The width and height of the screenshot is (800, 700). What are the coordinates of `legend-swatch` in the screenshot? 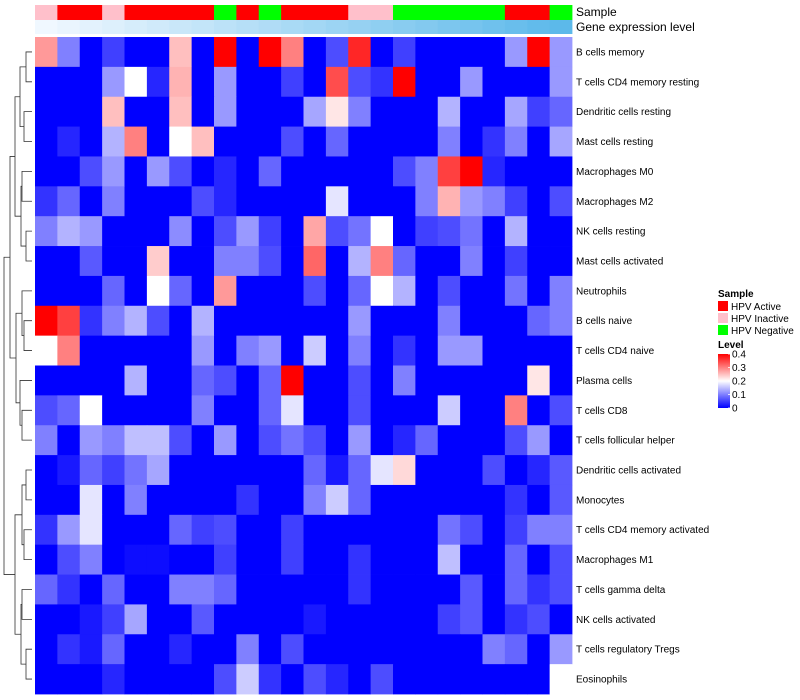 It's located at (723, 330).